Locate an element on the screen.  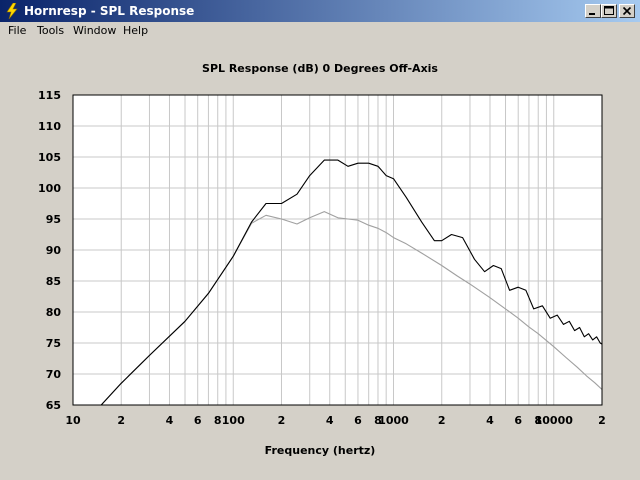
x-tick-label: 10 is located at coordinates (73, 420).